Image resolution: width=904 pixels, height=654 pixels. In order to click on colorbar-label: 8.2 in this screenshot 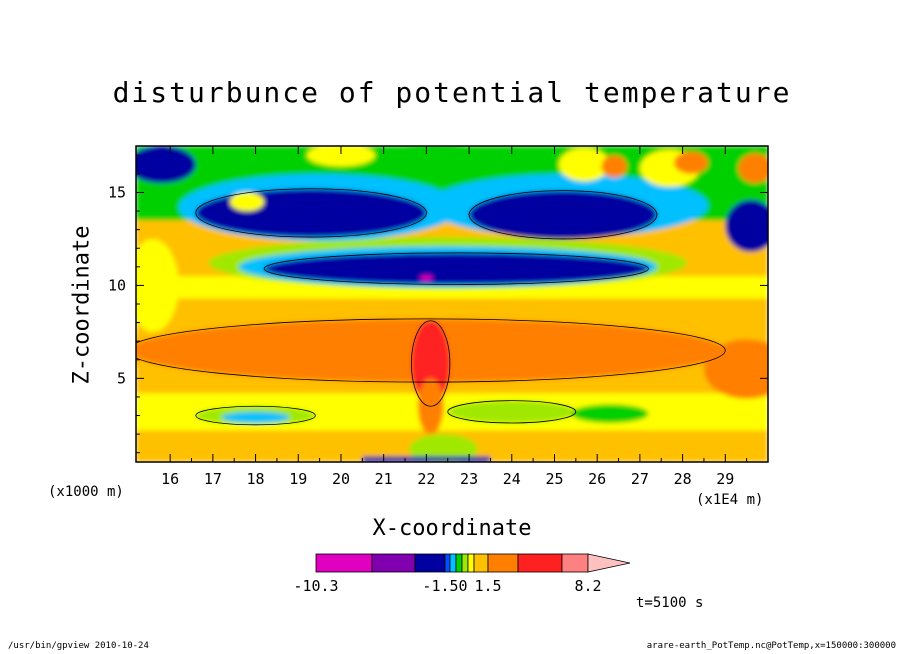, I will do `click(587, 586)`.